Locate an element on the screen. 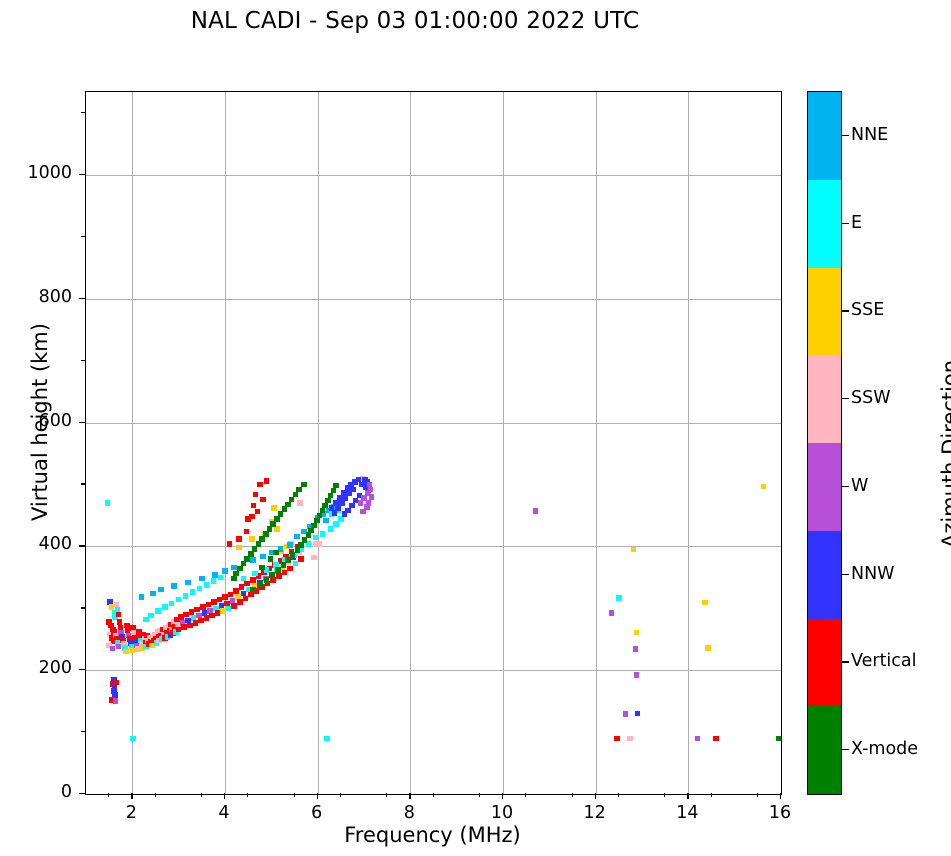  y-tick-label: 200 is located at coordinates (55, 668).